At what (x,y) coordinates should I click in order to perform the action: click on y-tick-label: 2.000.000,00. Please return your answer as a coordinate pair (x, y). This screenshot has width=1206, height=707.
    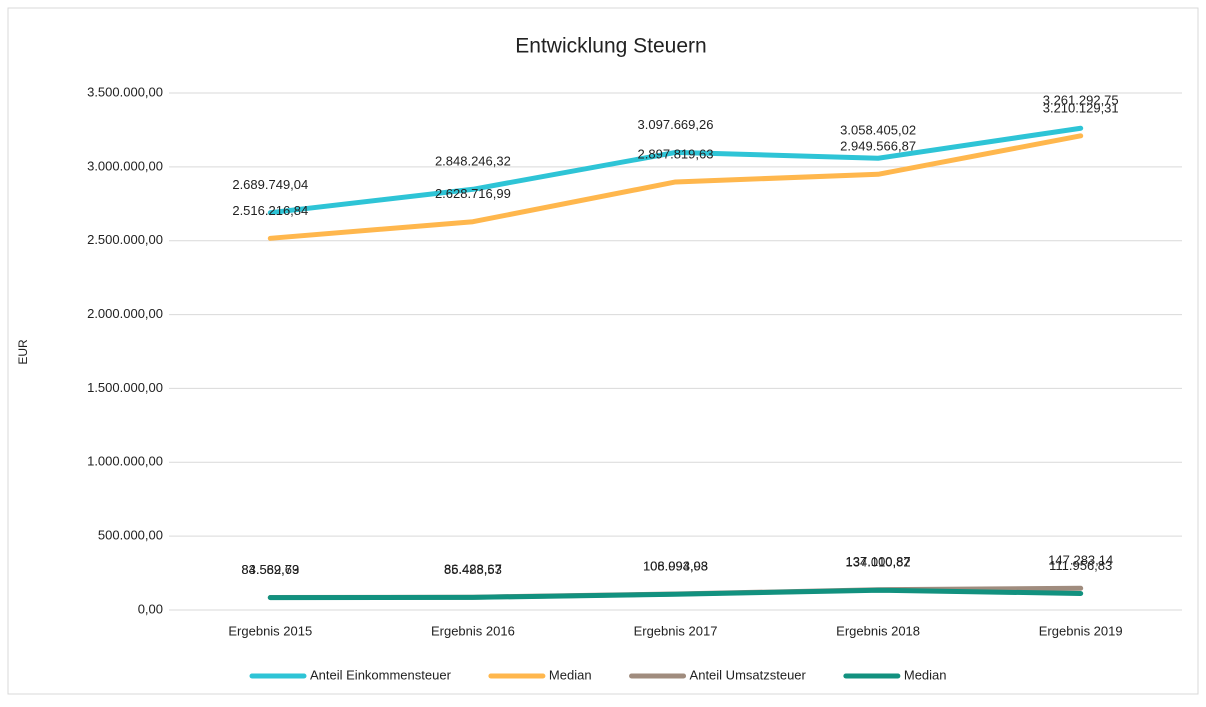
    Looking at the image, I should click on (125, 313).